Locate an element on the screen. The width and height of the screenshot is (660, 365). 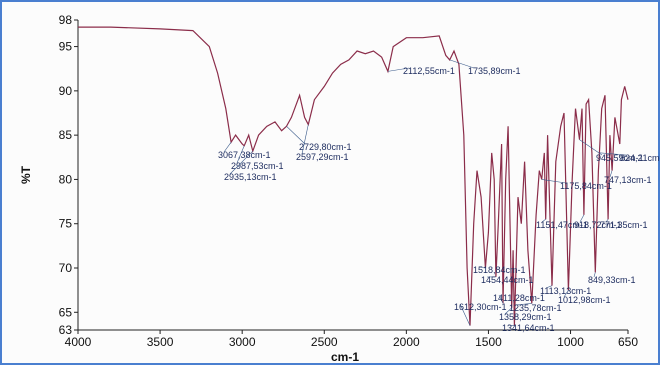
annotation-label: 2987,53cm-1 is located at coordinates (257, 166).